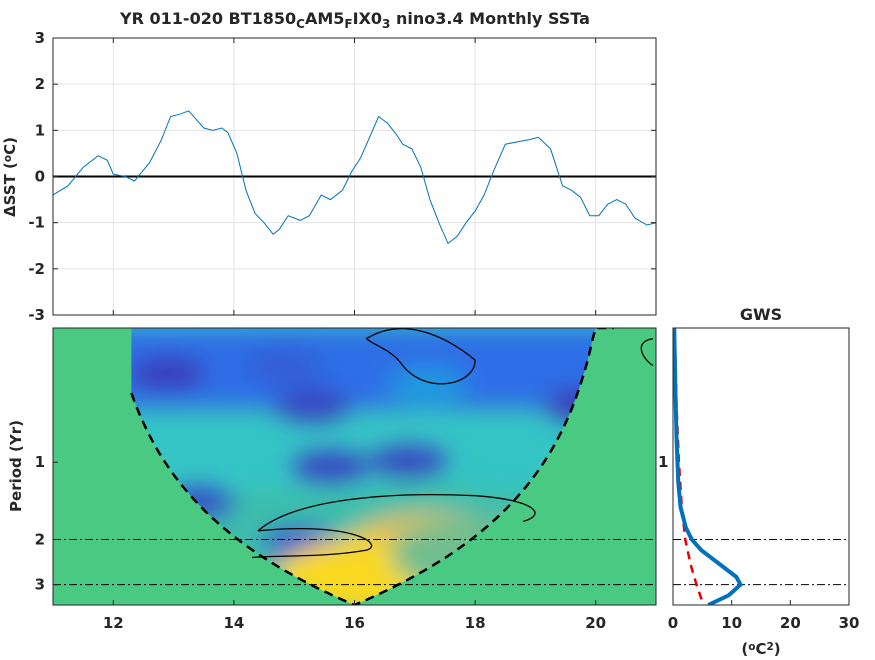 The width and height of the screenshot is (875, 660). Describe the element at coordinates (354, 177) in the screenshot. I see `sst-anomaly-line` at that location.